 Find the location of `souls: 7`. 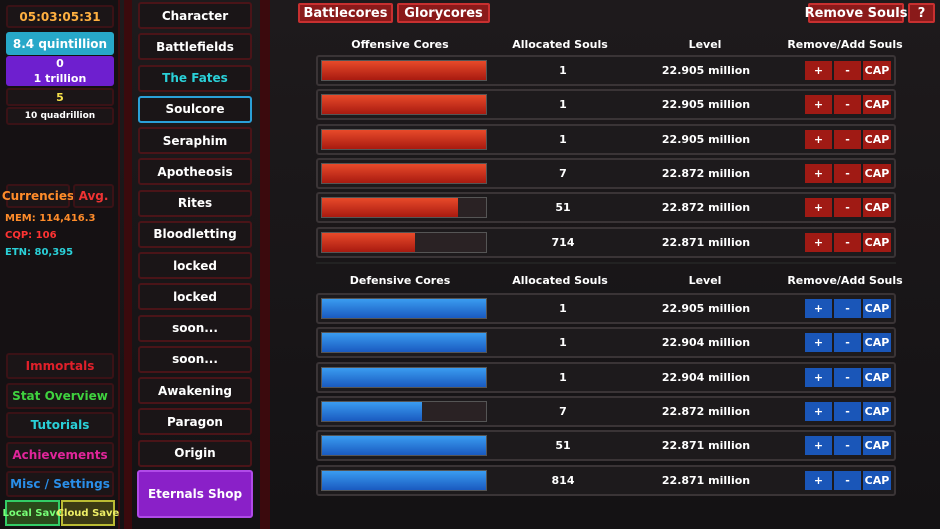

souls: 7 is located at coordinates (563, 173).